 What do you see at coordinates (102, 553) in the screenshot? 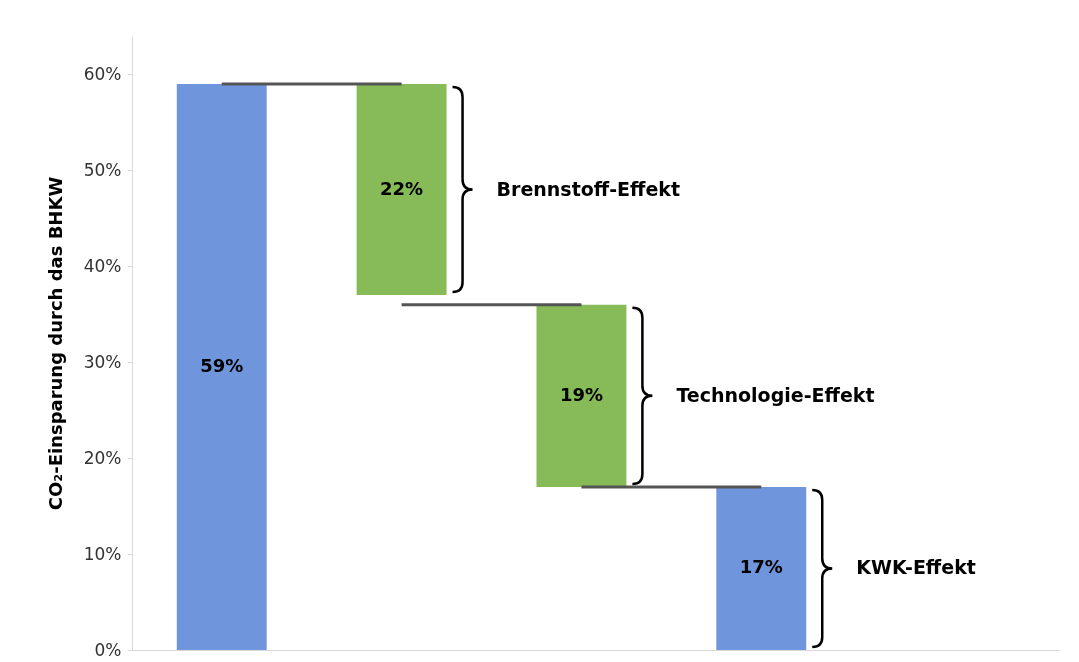
I see `y-tick-label: 10%` at bounding box center [102, 553].